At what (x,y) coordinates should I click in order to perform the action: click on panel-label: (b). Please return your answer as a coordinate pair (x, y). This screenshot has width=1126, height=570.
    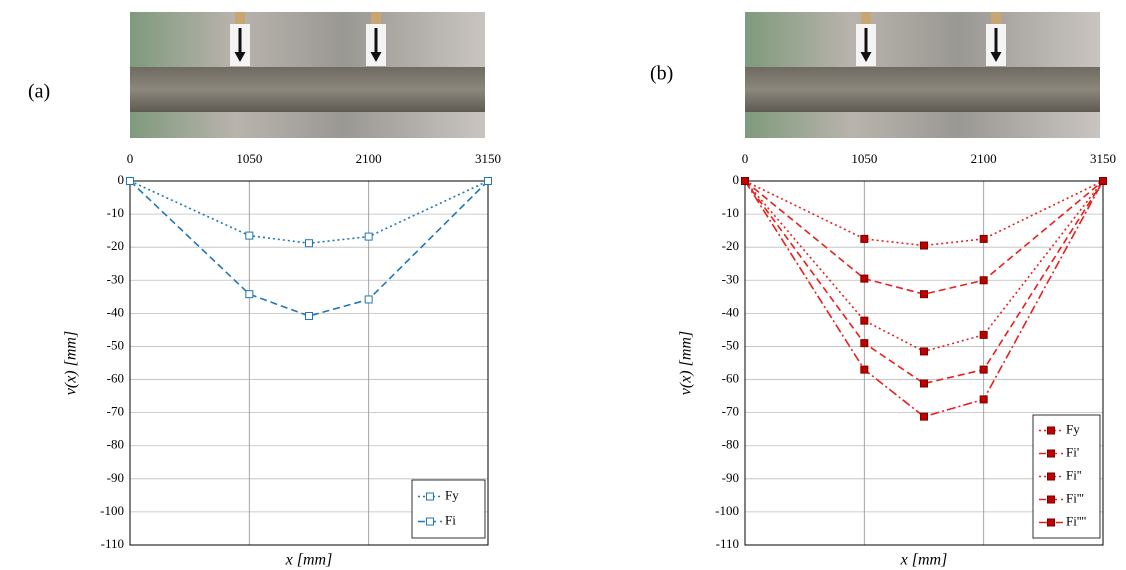
    Looking at the image, I should click on (661, 74).